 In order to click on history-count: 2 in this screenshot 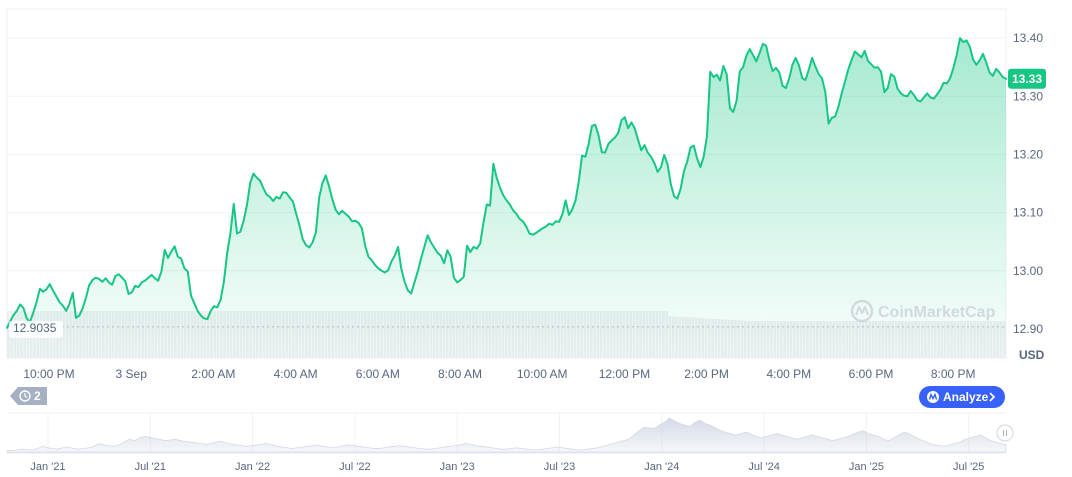, I will do `click(37, 396)`.